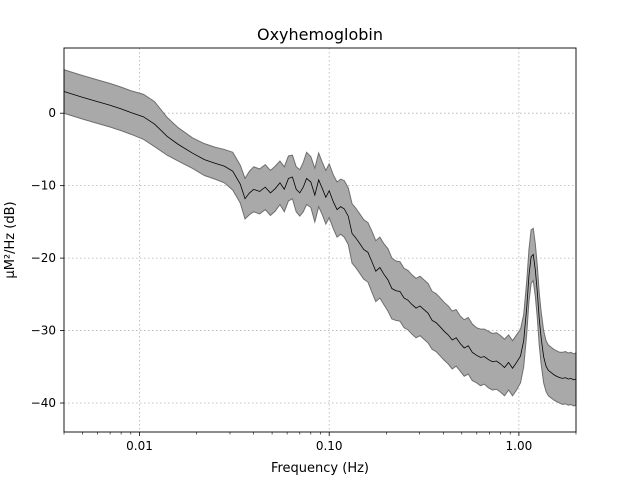 The image size is (640, 480). What do you see at coordinates (52, 113) in the screenshot?
I see `y-tick-label: 0` at bounding box center [52, 113].